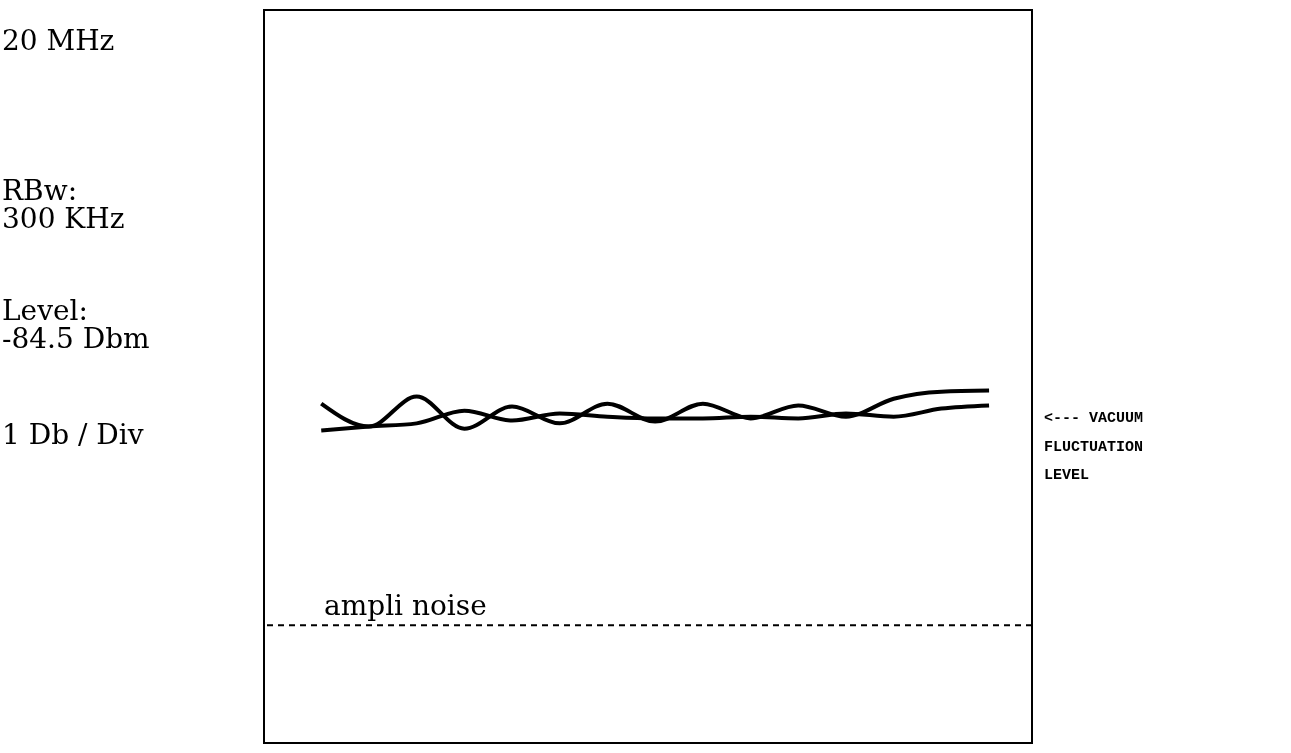 The height and width of the screenshot is (753, 1291). What do you see at coordinates (76, 324) in the screenshot?
I see `text: Level: -84.5 Dbm` at bounding box center [76, 324].